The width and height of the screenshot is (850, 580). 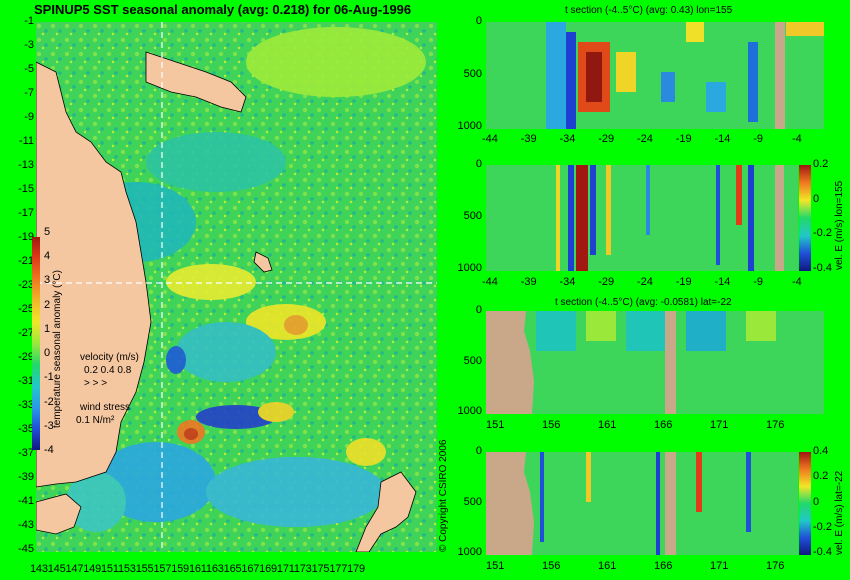 What do you see at coordinates (26, 381) in the screenshot?
I see `map-y-tick: -31` at bounding box center [26, 381].